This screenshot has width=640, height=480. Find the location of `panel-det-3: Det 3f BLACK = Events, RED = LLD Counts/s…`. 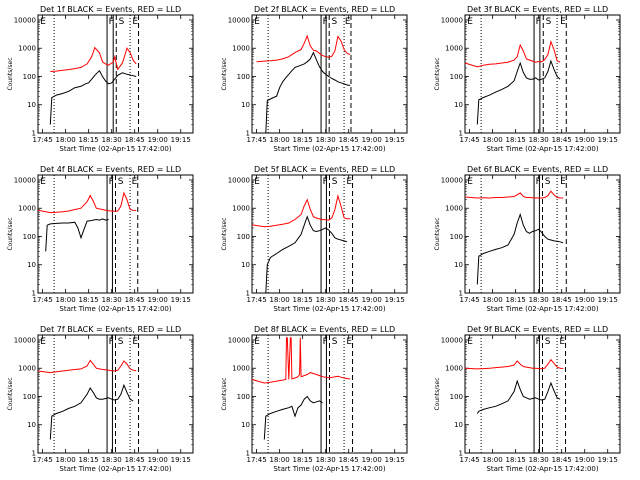

panel-det-3: Det 3f BLACK = Events, RED = LLD Counts/s… is located at coordinates (527, 79).